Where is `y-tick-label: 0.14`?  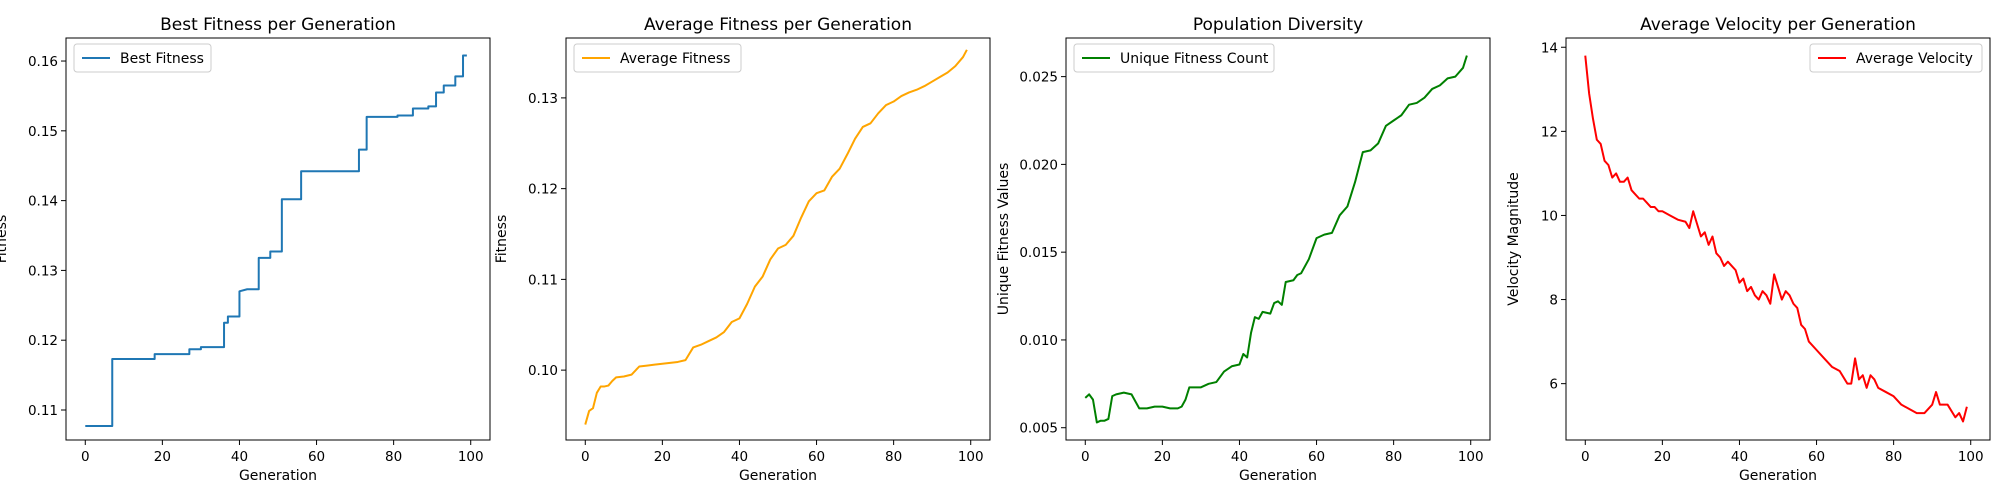 y-tick-label: 0.14 is located at coordinates (43, 202).